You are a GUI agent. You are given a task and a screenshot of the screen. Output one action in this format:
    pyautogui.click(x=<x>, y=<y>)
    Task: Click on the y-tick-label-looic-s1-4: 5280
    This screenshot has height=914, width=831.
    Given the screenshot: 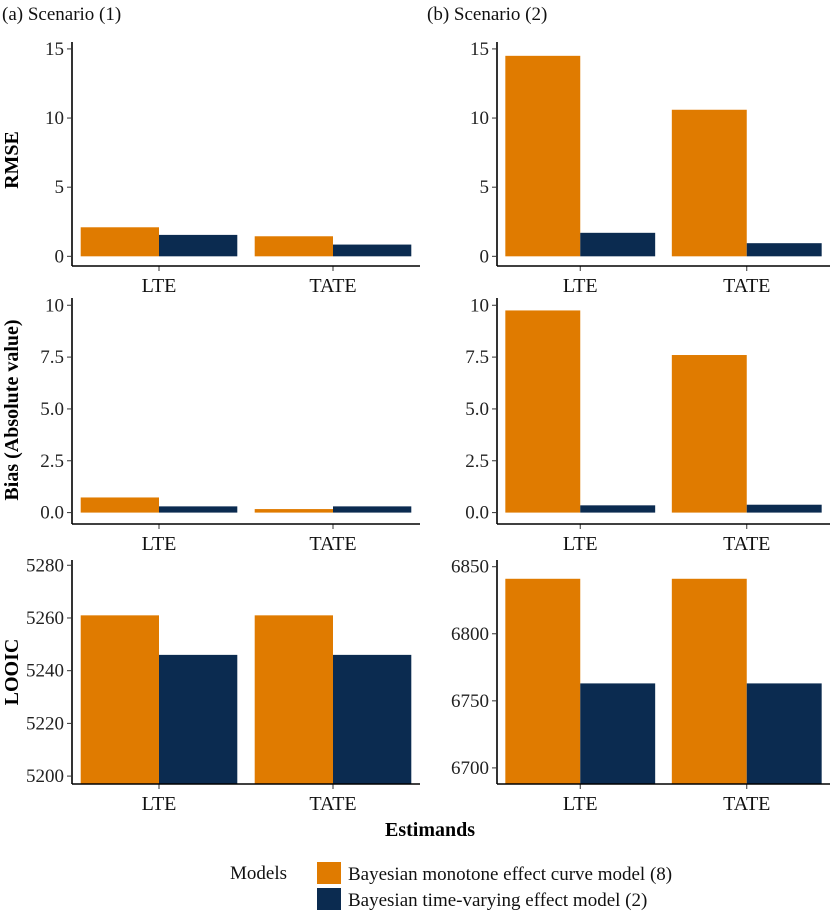 What is the action you would take?
    pyautogui.click(x=45, y=565)
    